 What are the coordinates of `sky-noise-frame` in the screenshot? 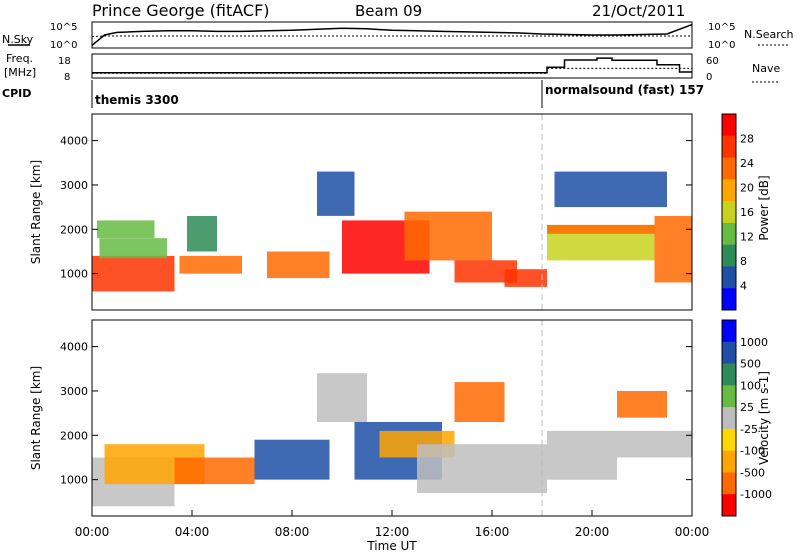 It's located at (392, 35).